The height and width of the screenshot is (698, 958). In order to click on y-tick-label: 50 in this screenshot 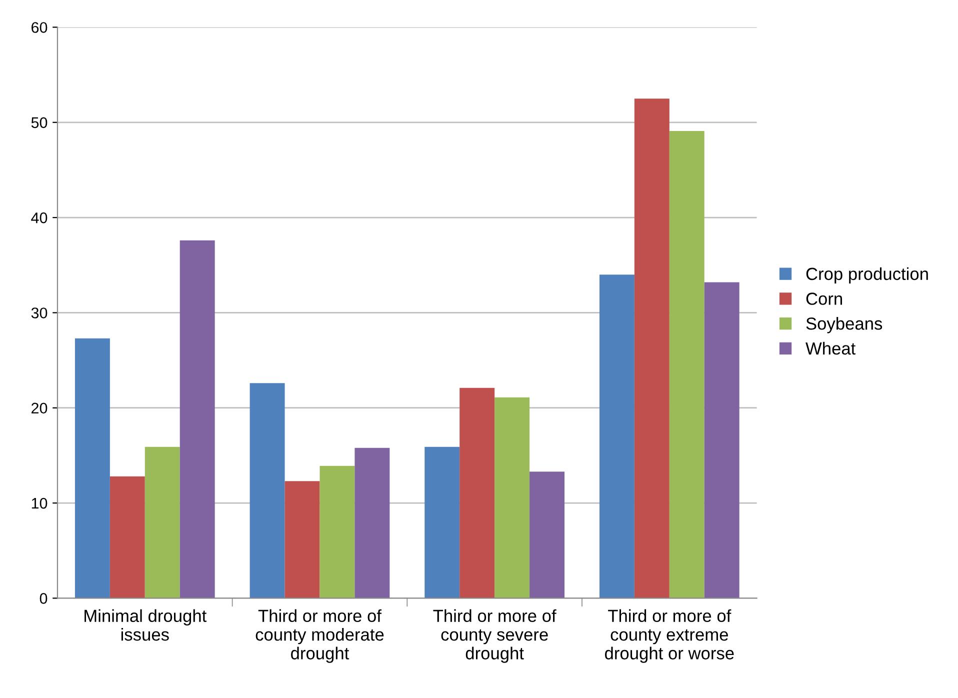, I will do `click(39, 122)`.